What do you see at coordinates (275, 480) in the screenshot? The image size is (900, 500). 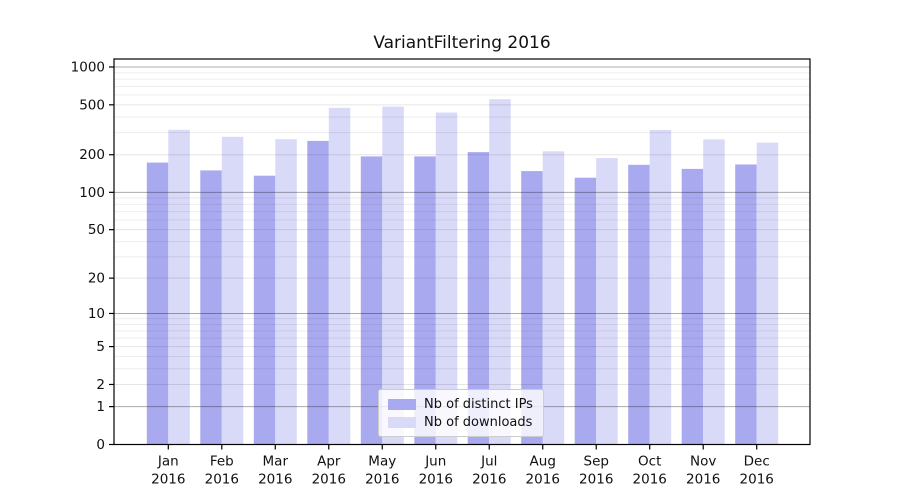 I see `x-tick-label-year-mar: 2016` at bounding box center [275, 480].